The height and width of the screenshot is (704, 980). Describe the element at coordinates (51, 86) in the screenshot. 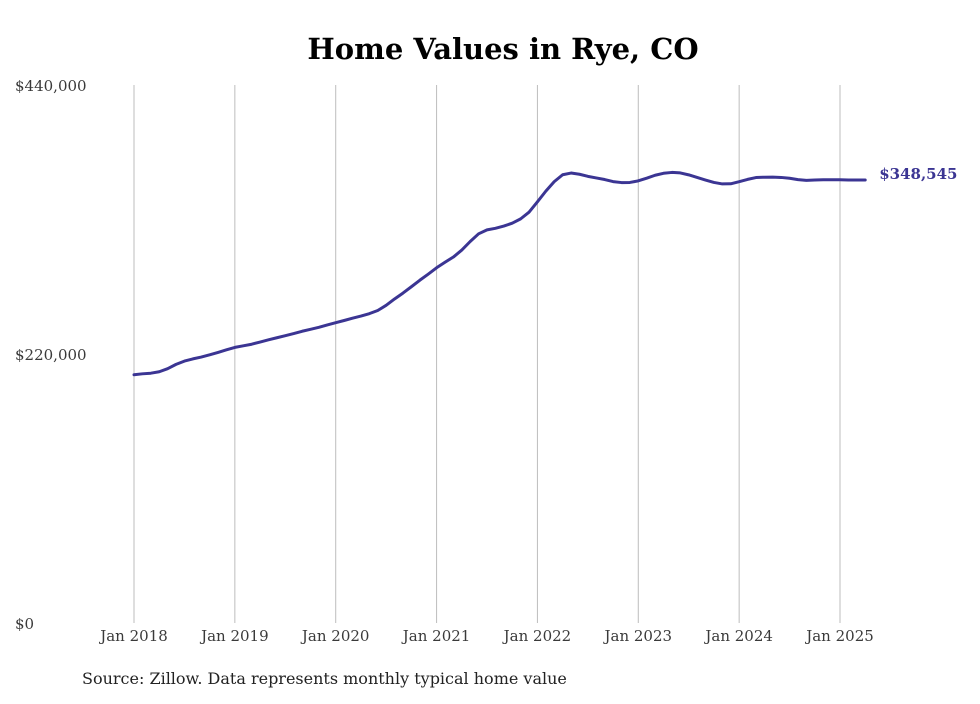

I see `y-tick-label: $440,000` at that location.